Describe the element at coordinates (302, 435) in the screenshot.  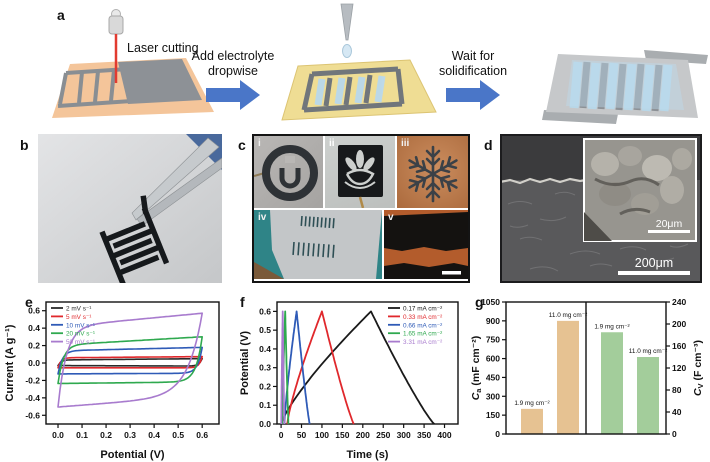
I see `svg-text: 50` at that location.